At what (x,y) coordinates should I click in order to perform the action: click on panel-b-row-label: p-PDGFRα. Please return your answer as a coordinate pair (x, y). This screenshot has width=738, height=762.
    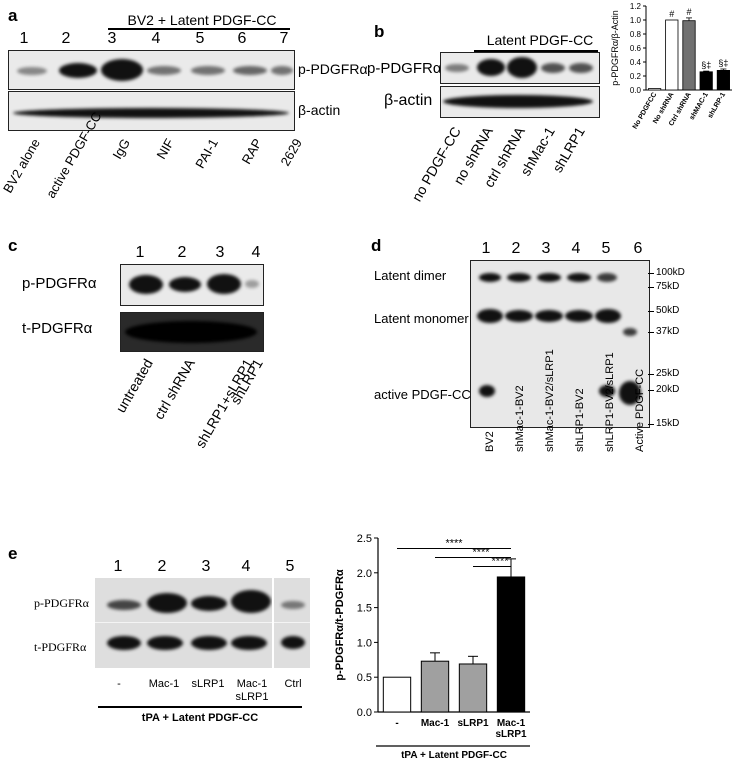
    Looking at the image, I should click on (404, 68).